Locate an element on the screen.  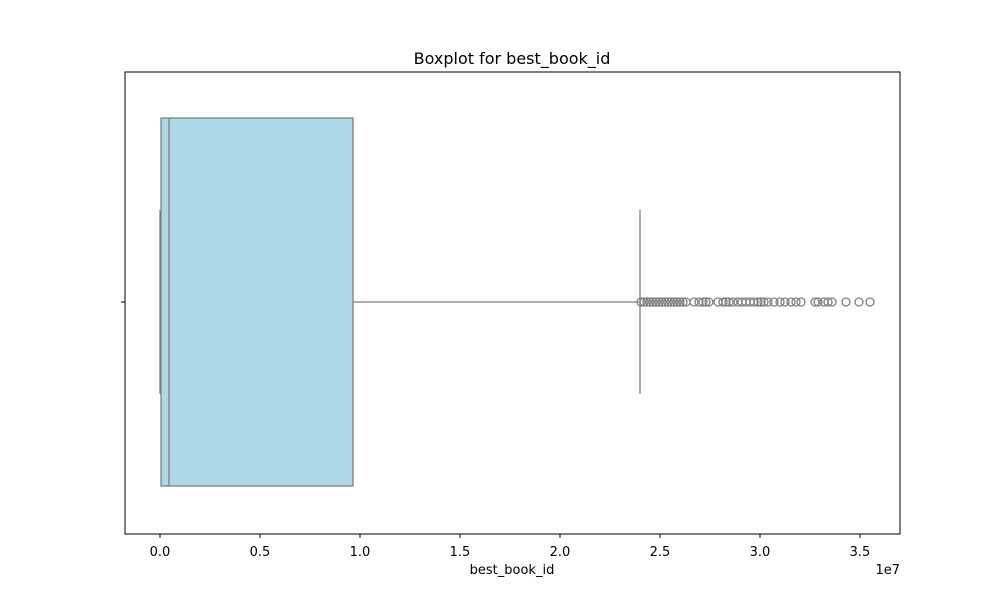
iqr-box is located at coordinates (257, 302).